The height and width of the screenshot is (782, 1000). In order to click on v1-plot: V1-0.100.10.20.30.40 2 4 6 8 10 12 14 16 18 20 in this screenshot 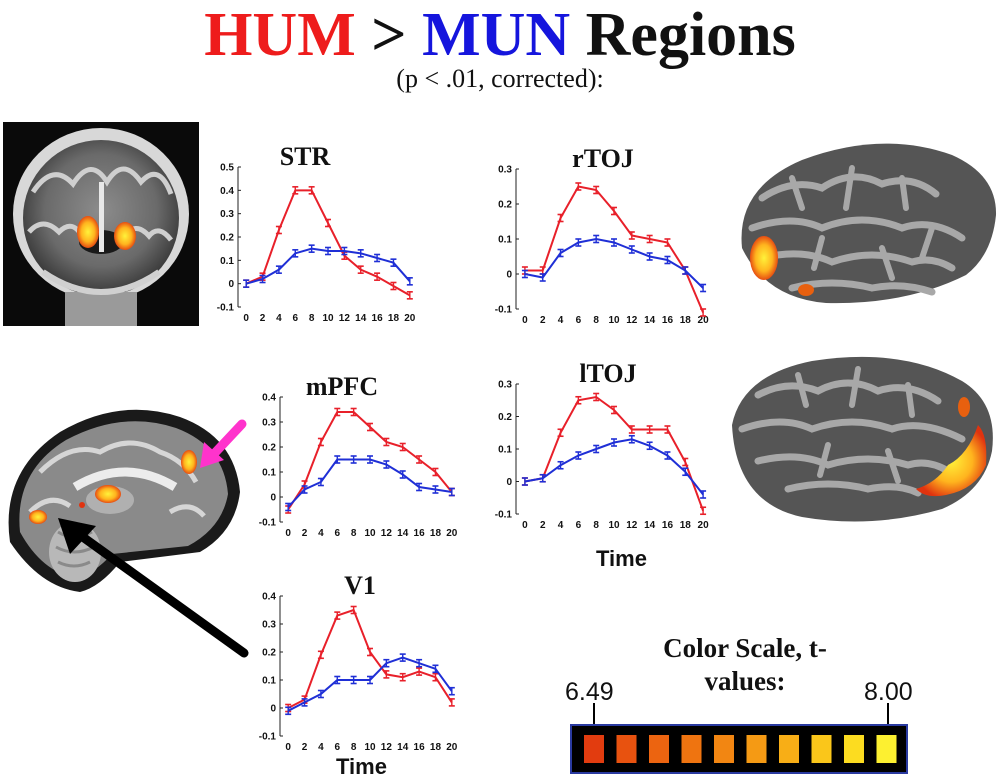, I will do `click(358, 662)`.